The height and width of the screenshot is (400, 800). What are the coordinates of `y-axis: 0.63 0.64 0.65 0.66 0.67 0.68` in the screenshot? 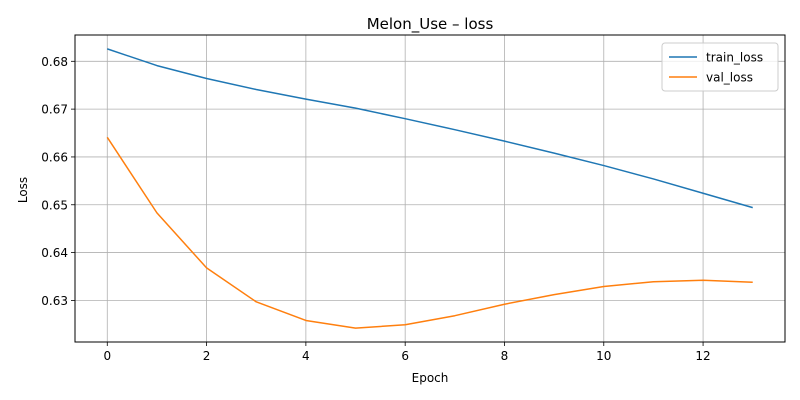 It's located at (58, 181).